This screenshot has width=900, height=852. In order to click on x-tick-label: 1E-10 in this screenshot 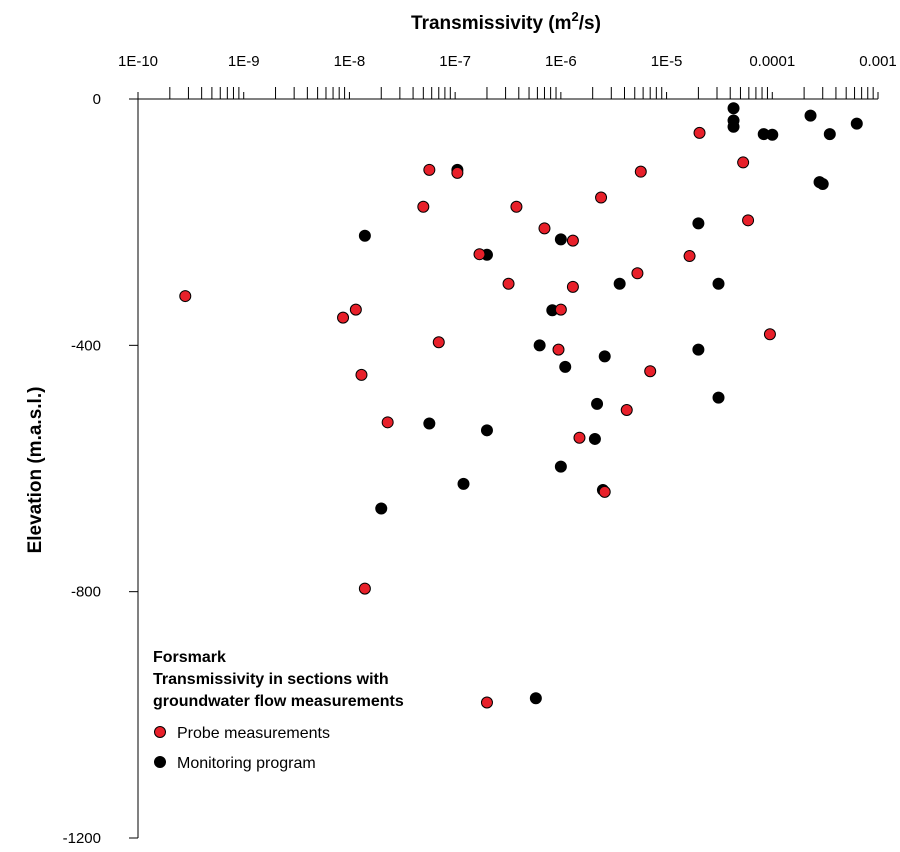, I will do `click(138, 61)`.